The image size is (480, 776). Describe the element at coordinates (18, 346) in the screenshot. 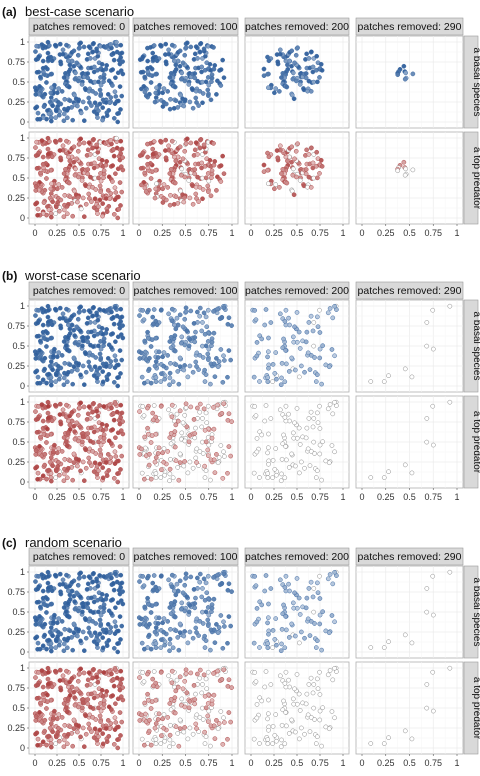

I see `y-tick-label: 0.5` at that location.